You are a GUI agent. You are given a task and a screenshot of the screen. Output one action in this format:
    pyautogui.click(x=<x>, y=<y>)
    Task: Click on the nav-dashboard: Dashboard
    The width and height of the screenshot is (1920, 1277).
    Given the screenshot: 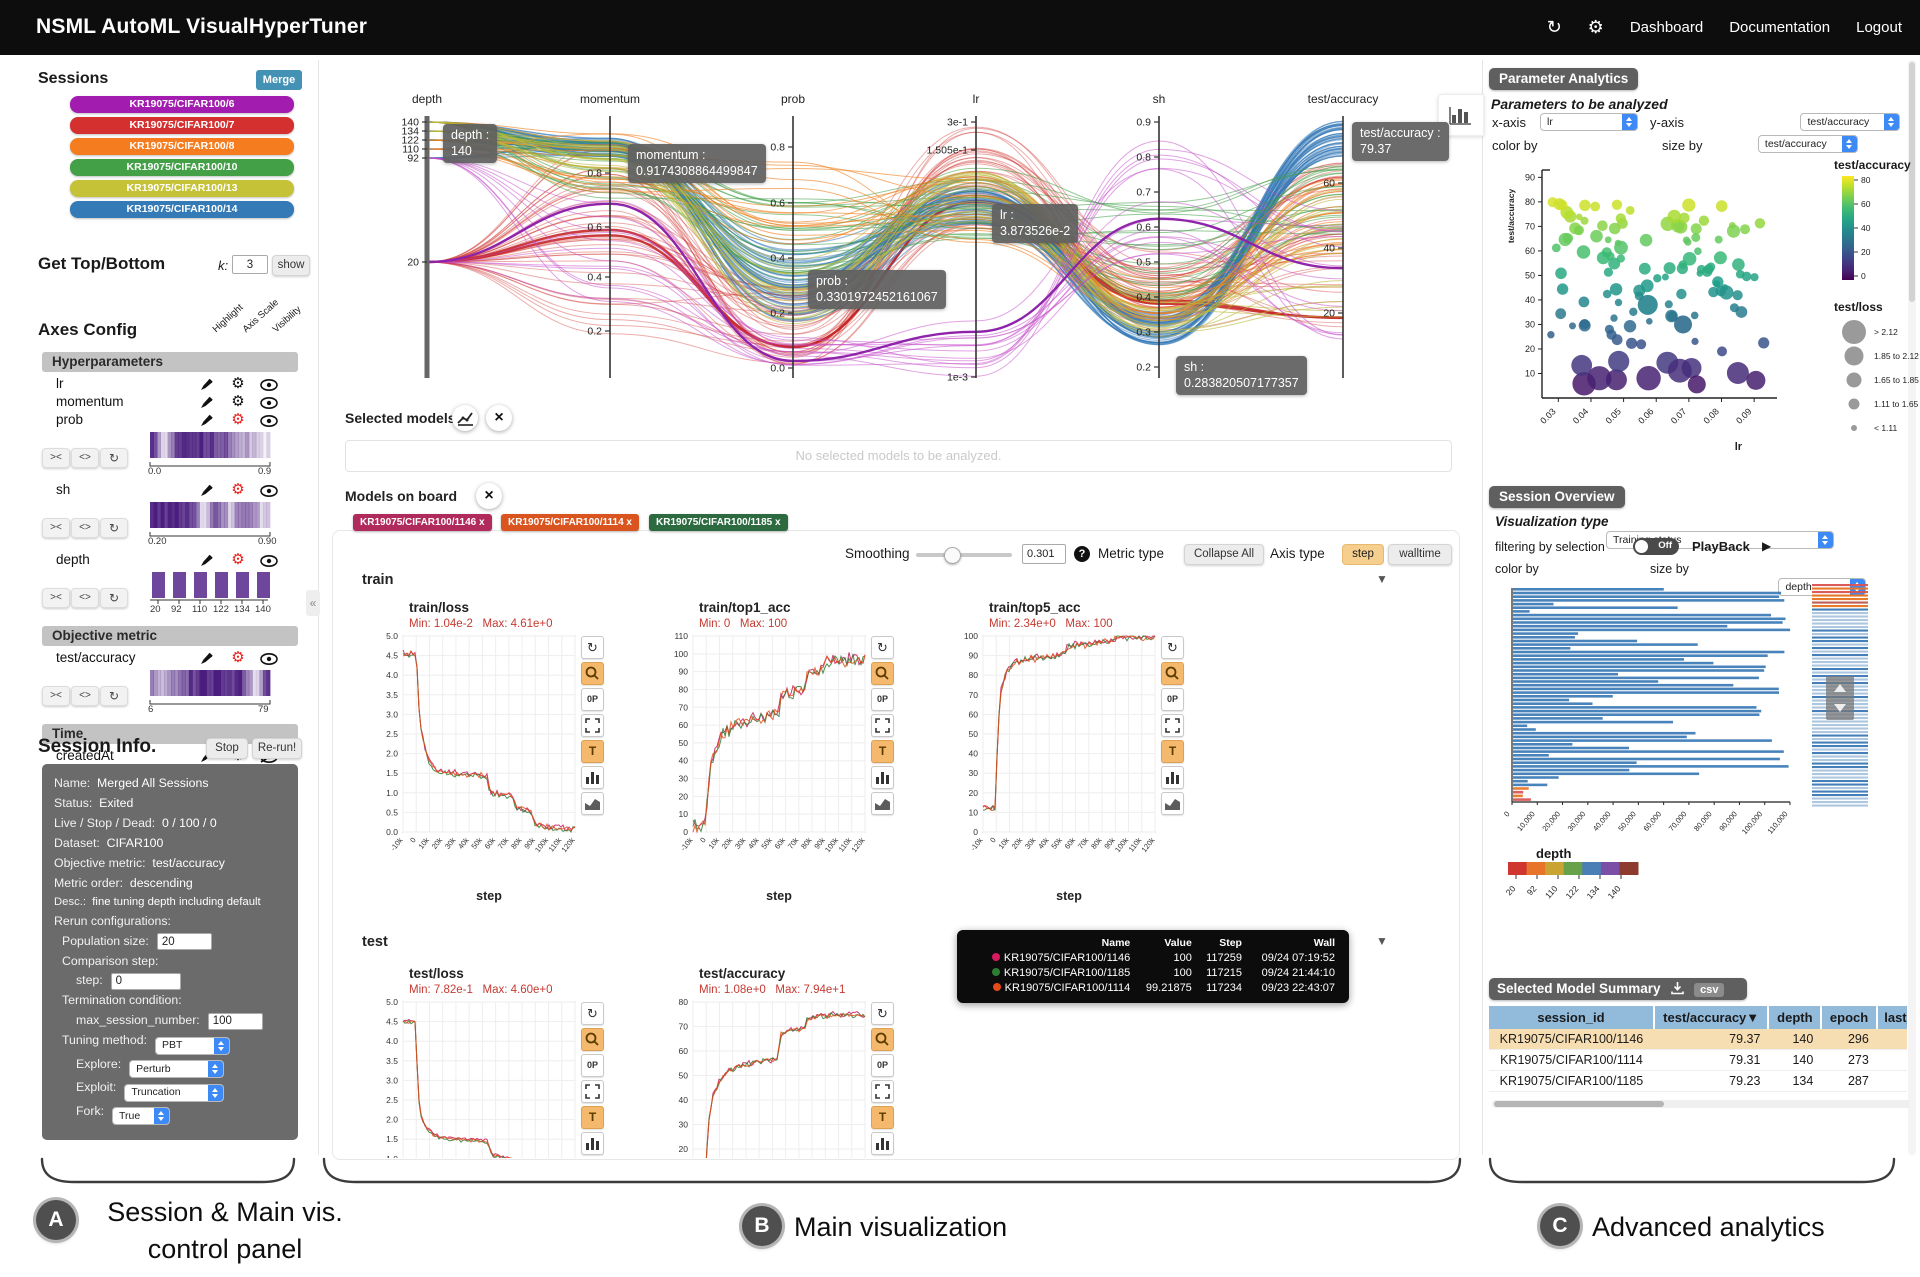 What is the action you would take?
    pyautogui.click(x=1666, y=27)
    